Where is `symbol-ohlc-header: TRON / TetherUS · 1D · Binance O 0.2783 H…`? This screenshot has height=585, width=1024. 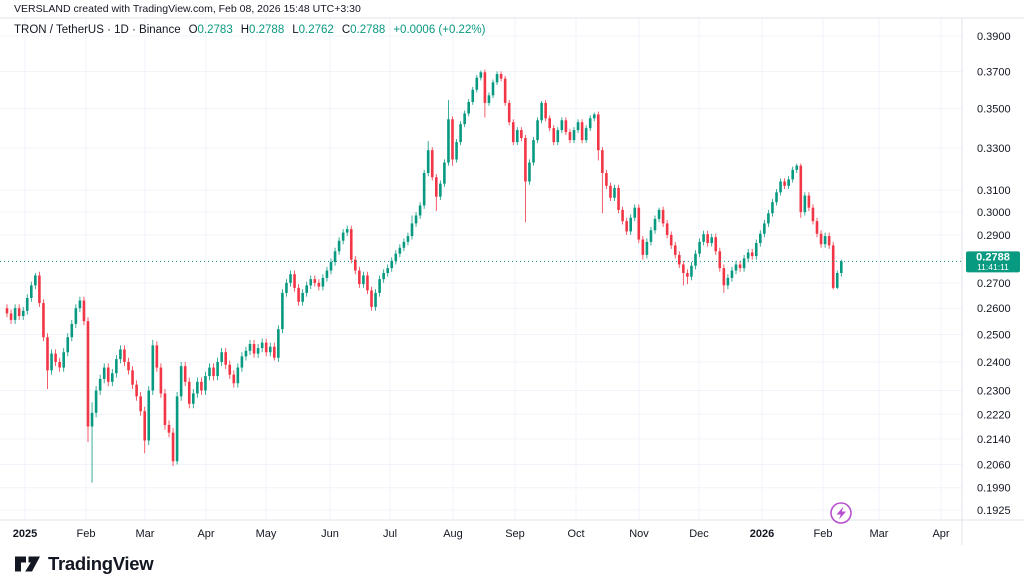
symbol-ohlc-header: TRON / TetherUS · 1D · Binance O 0.2783 H… is located at coordinates (249, 30).